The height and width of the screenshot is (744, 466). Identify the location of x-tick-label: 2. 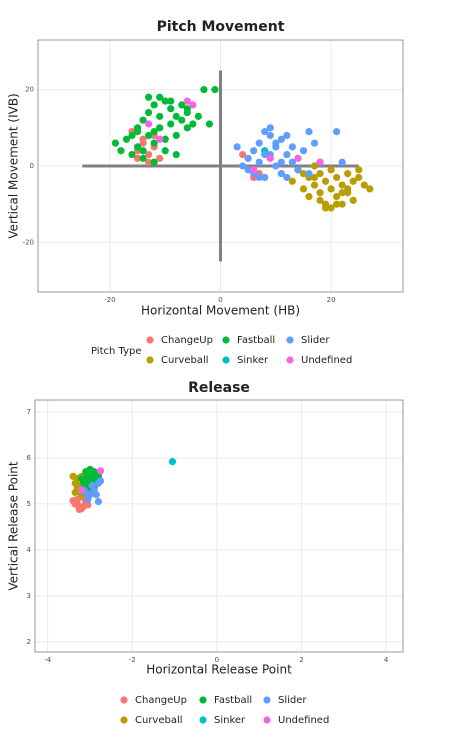
(301, 660).